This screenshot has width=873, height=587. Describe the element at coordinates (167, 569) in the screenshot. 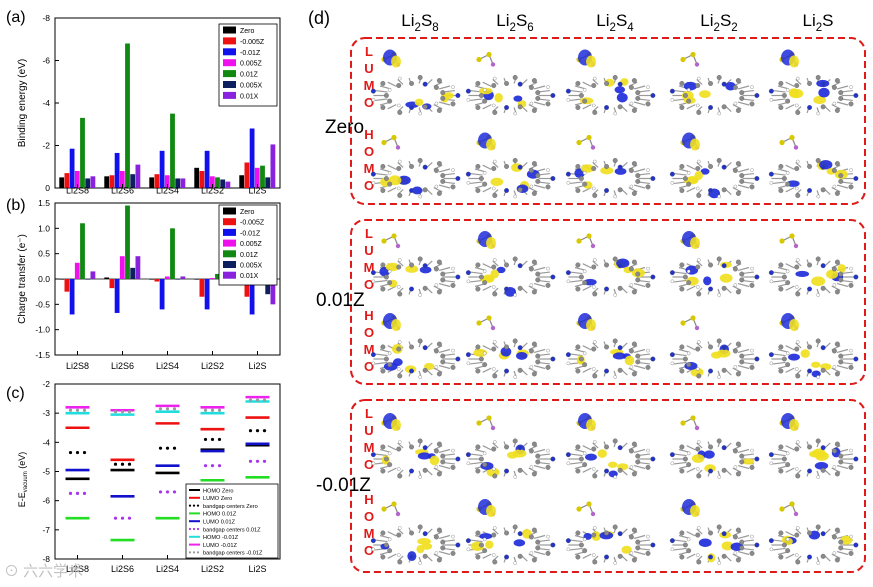

I see `x-tick-label: Li2S4` at that location.